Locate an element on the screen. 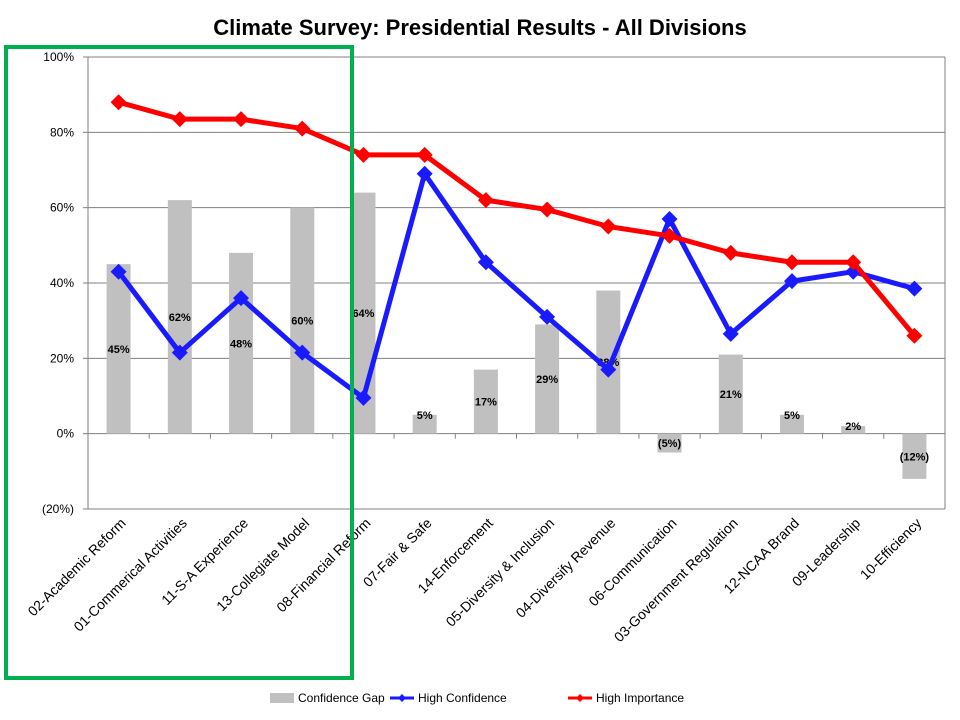 Image resolution: width=960 pixels, height=720 pixels. bar-data-label: 48% is located at coordinates (241, 344).